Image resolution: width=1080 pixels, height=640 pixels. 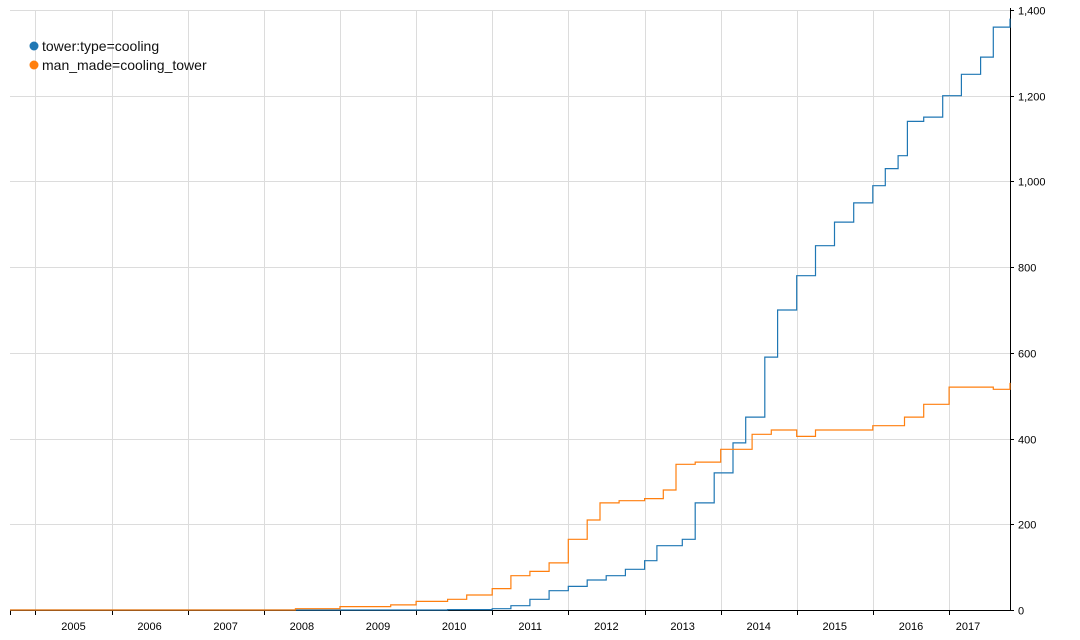 I want to click on y-tick-label: 1,400, so click(x=1032, y=12).